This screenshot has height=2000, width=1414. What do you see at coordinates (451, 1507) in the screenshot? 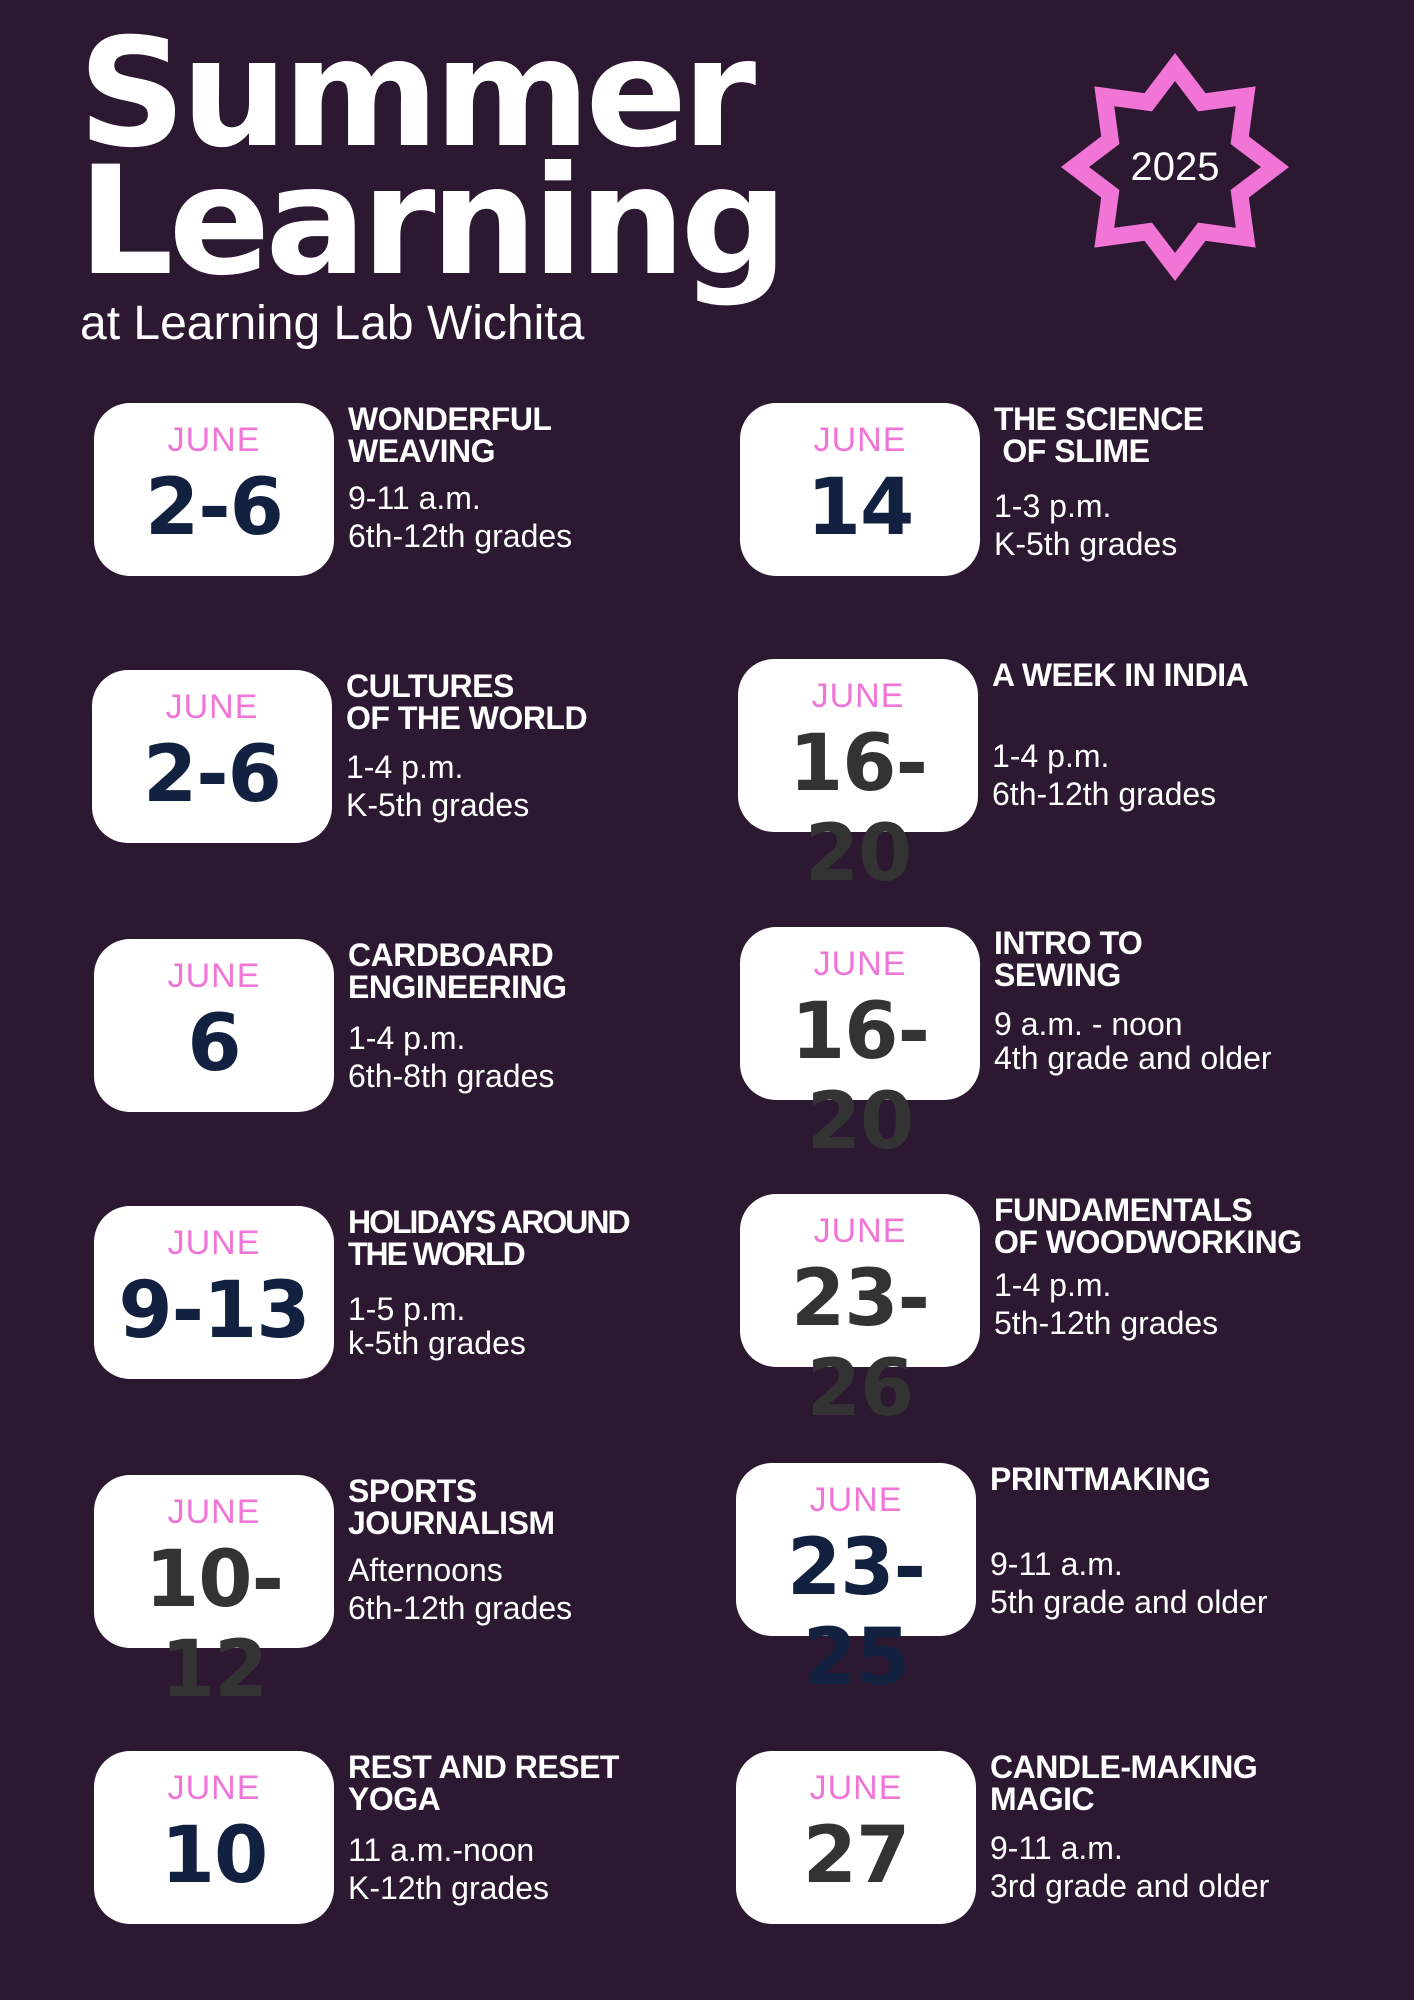
I see `event-title: SPORTS JOURNALISM` at bounding box center [451, 1507].